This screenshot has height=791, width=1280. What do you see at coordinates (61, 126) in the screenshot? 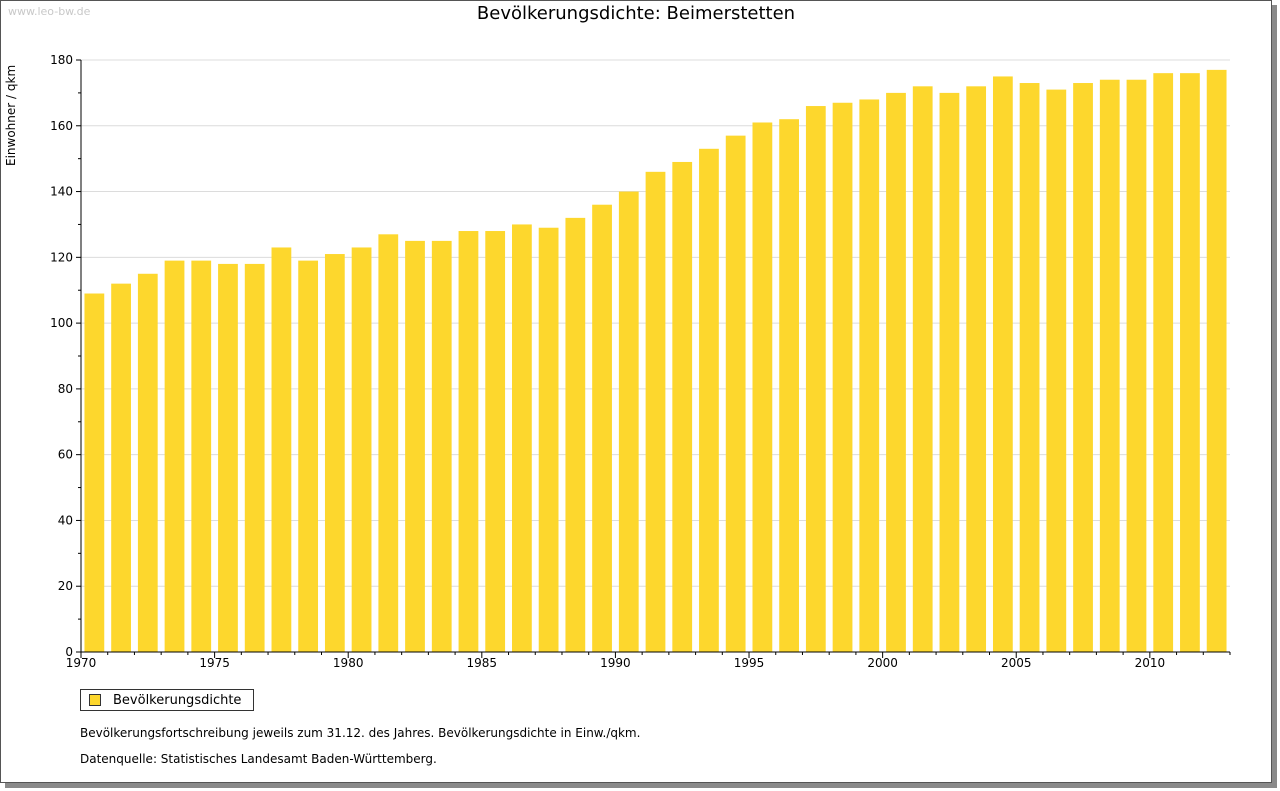
I see `y-tick-label: 160` at bounding box center [61, 126].